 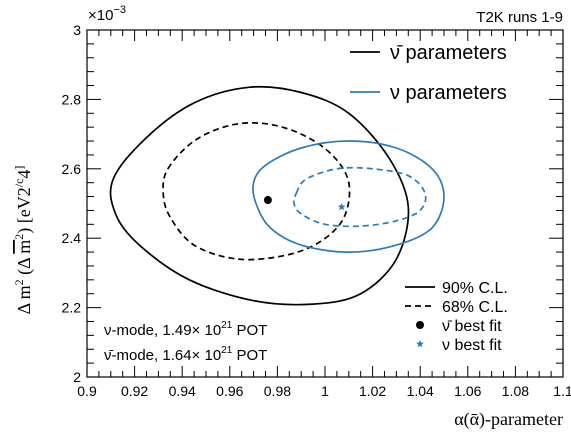 What do you see at coordinates (448, 53) in the screenshot?
I see `legend-label: ν̄ parameters` at bounding box center [448, 53].